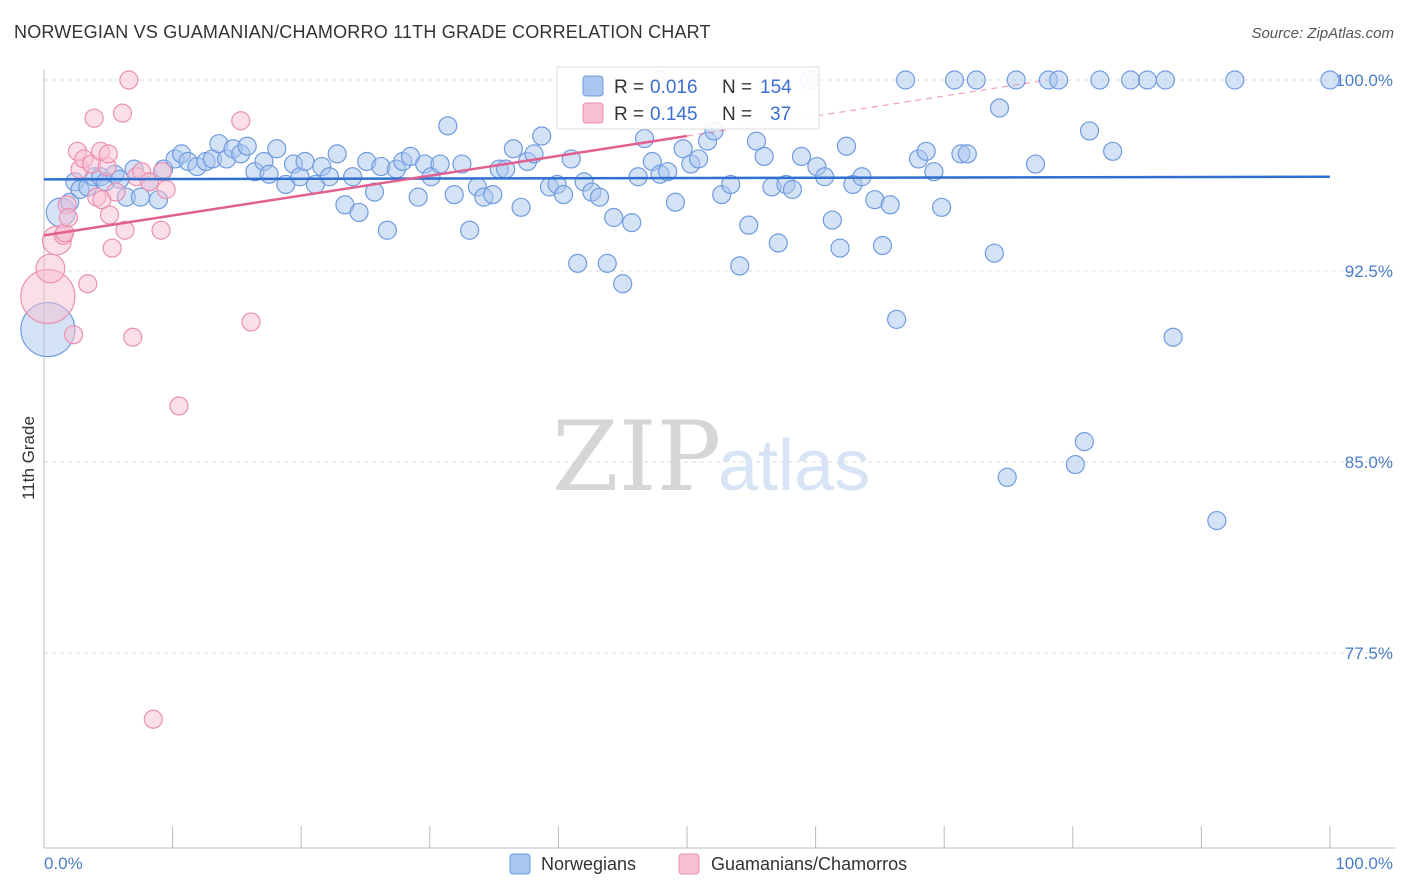  I want to click on x-tick-label-max: 100.0%, so click(1364, 863).